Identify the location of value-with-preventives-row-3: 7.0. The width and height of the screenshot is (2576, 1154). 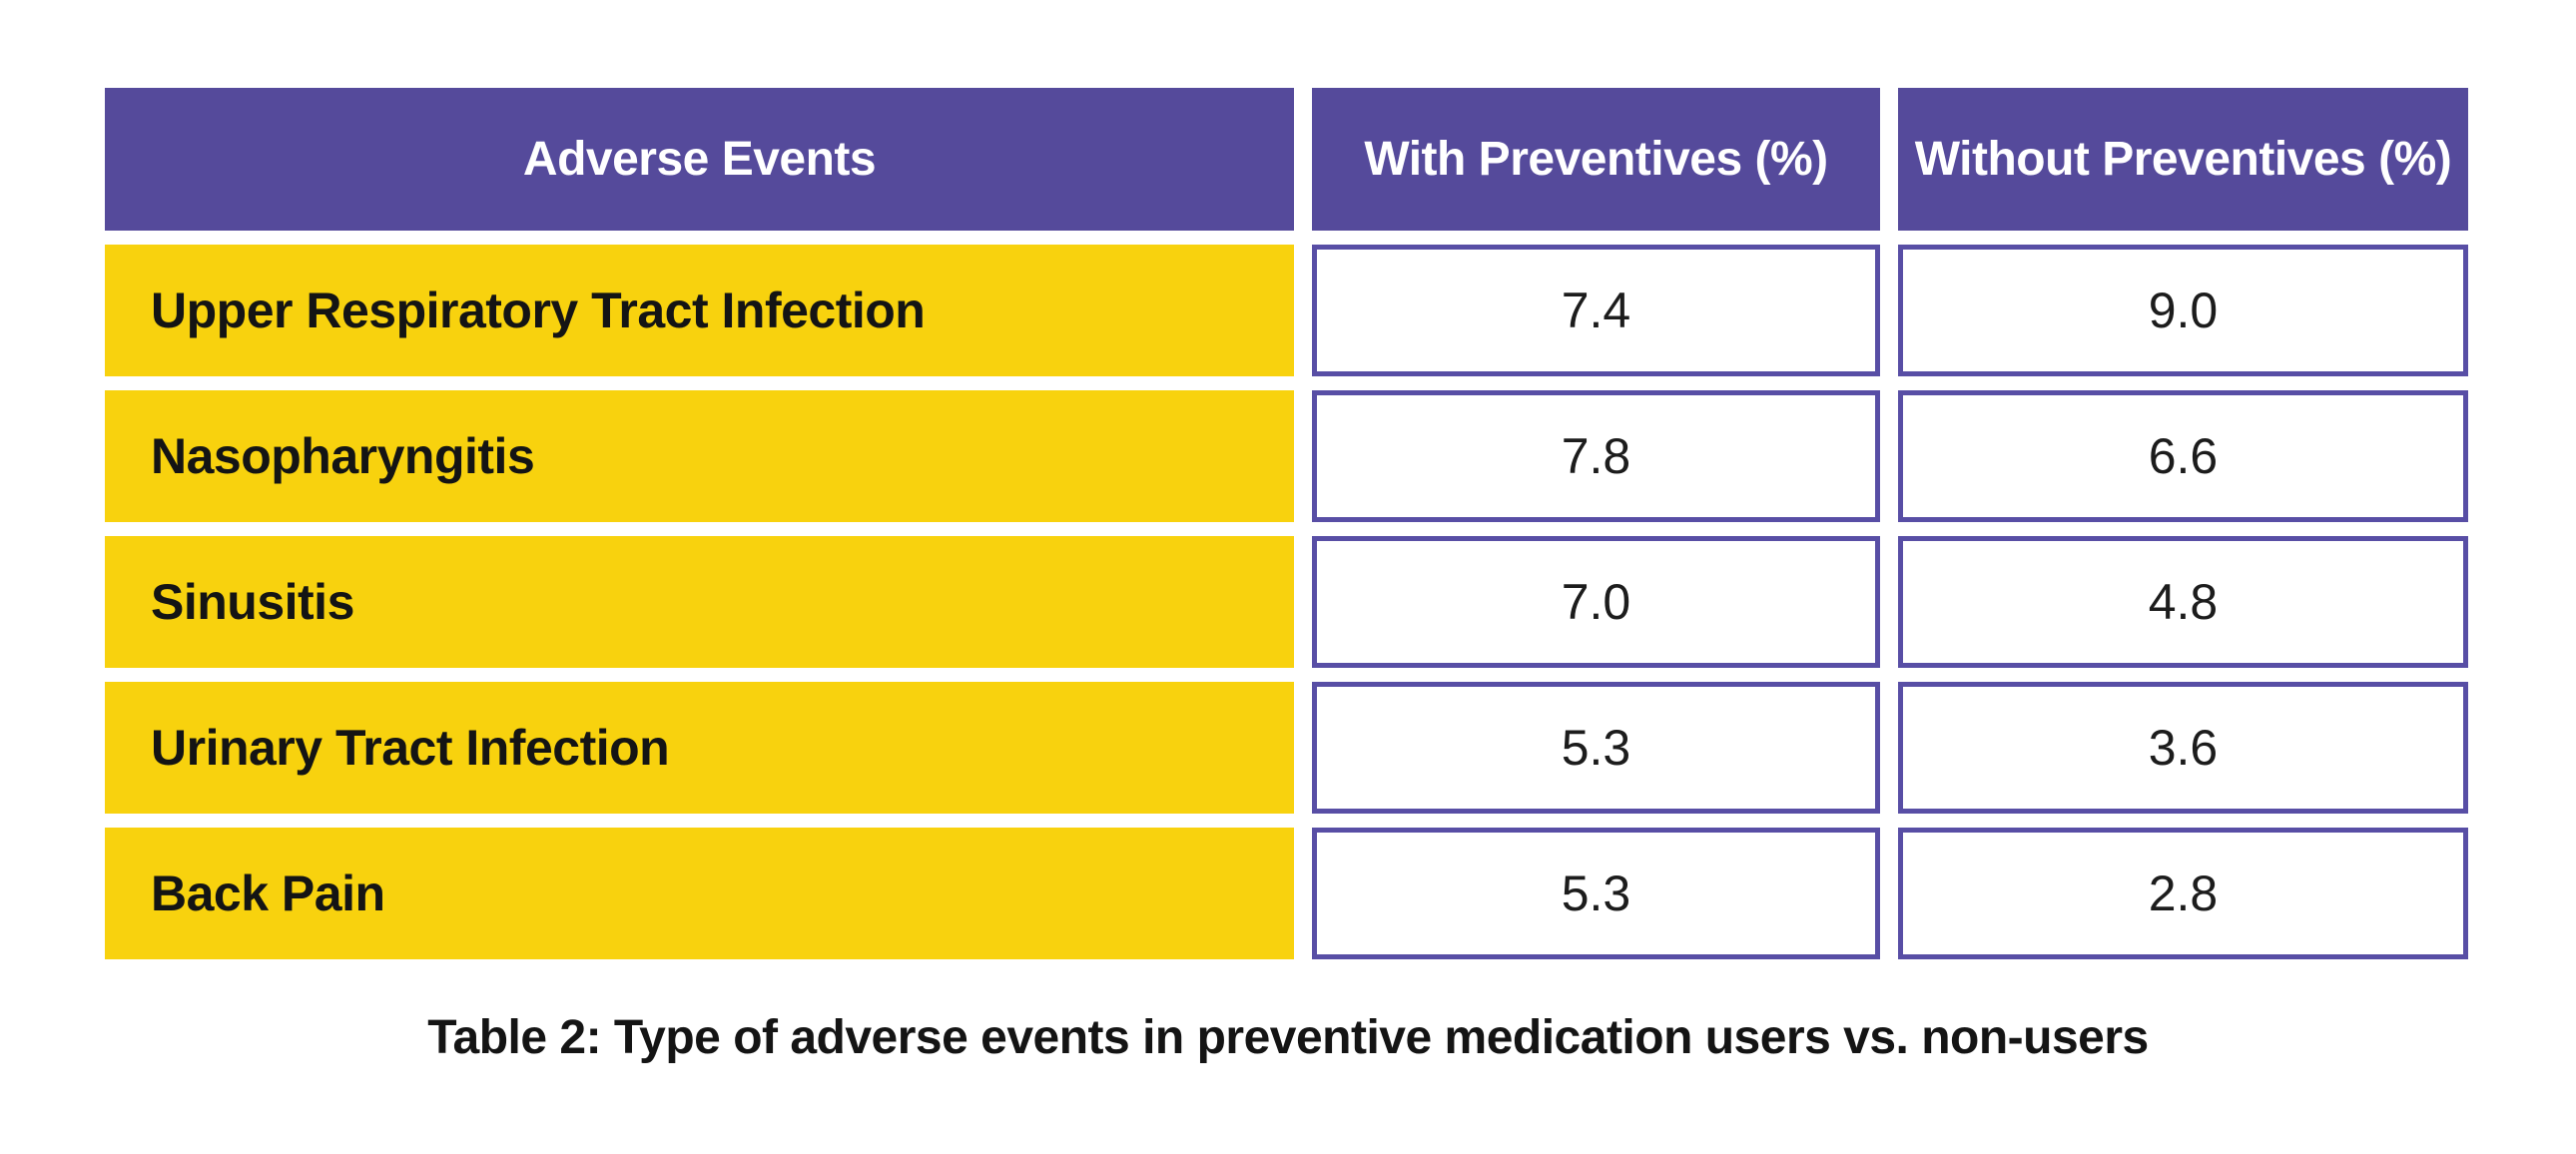
(1596, 602).